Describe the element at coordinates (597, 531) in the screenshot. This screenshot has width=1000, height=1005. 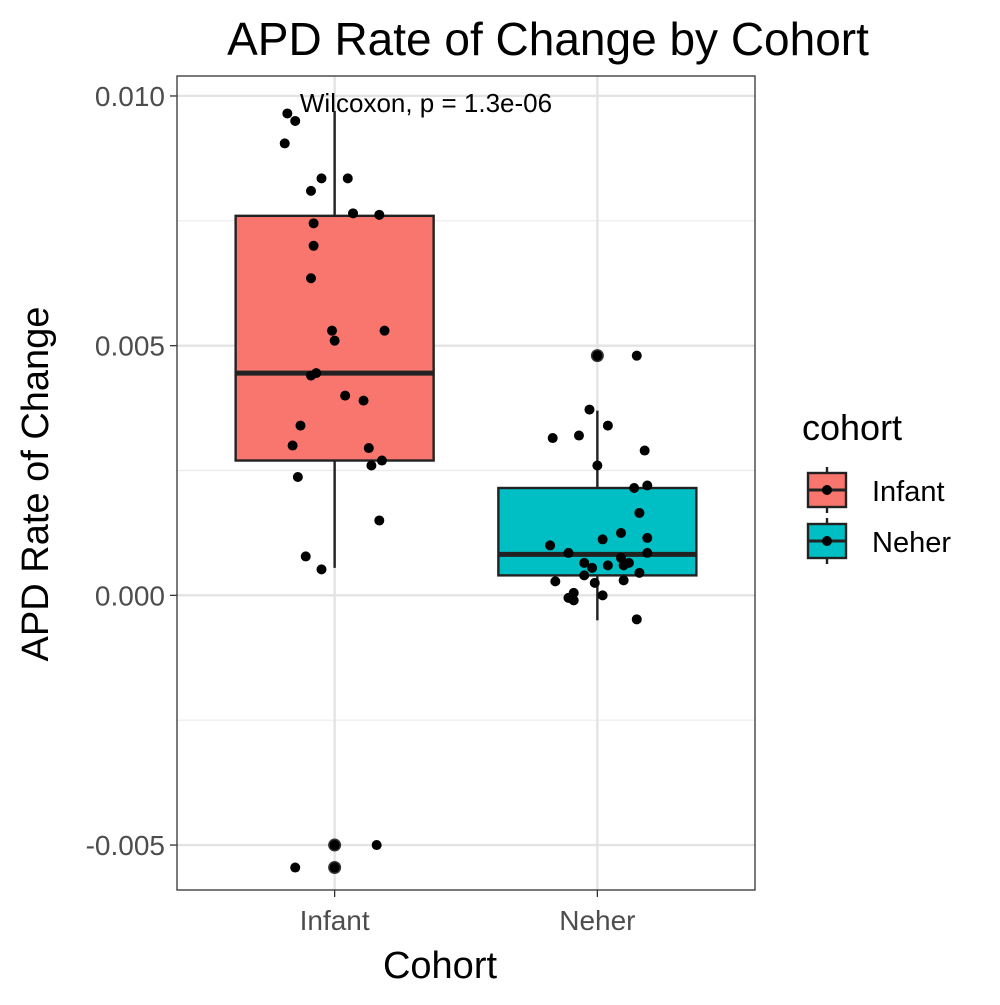
I see `box-body` at that location.